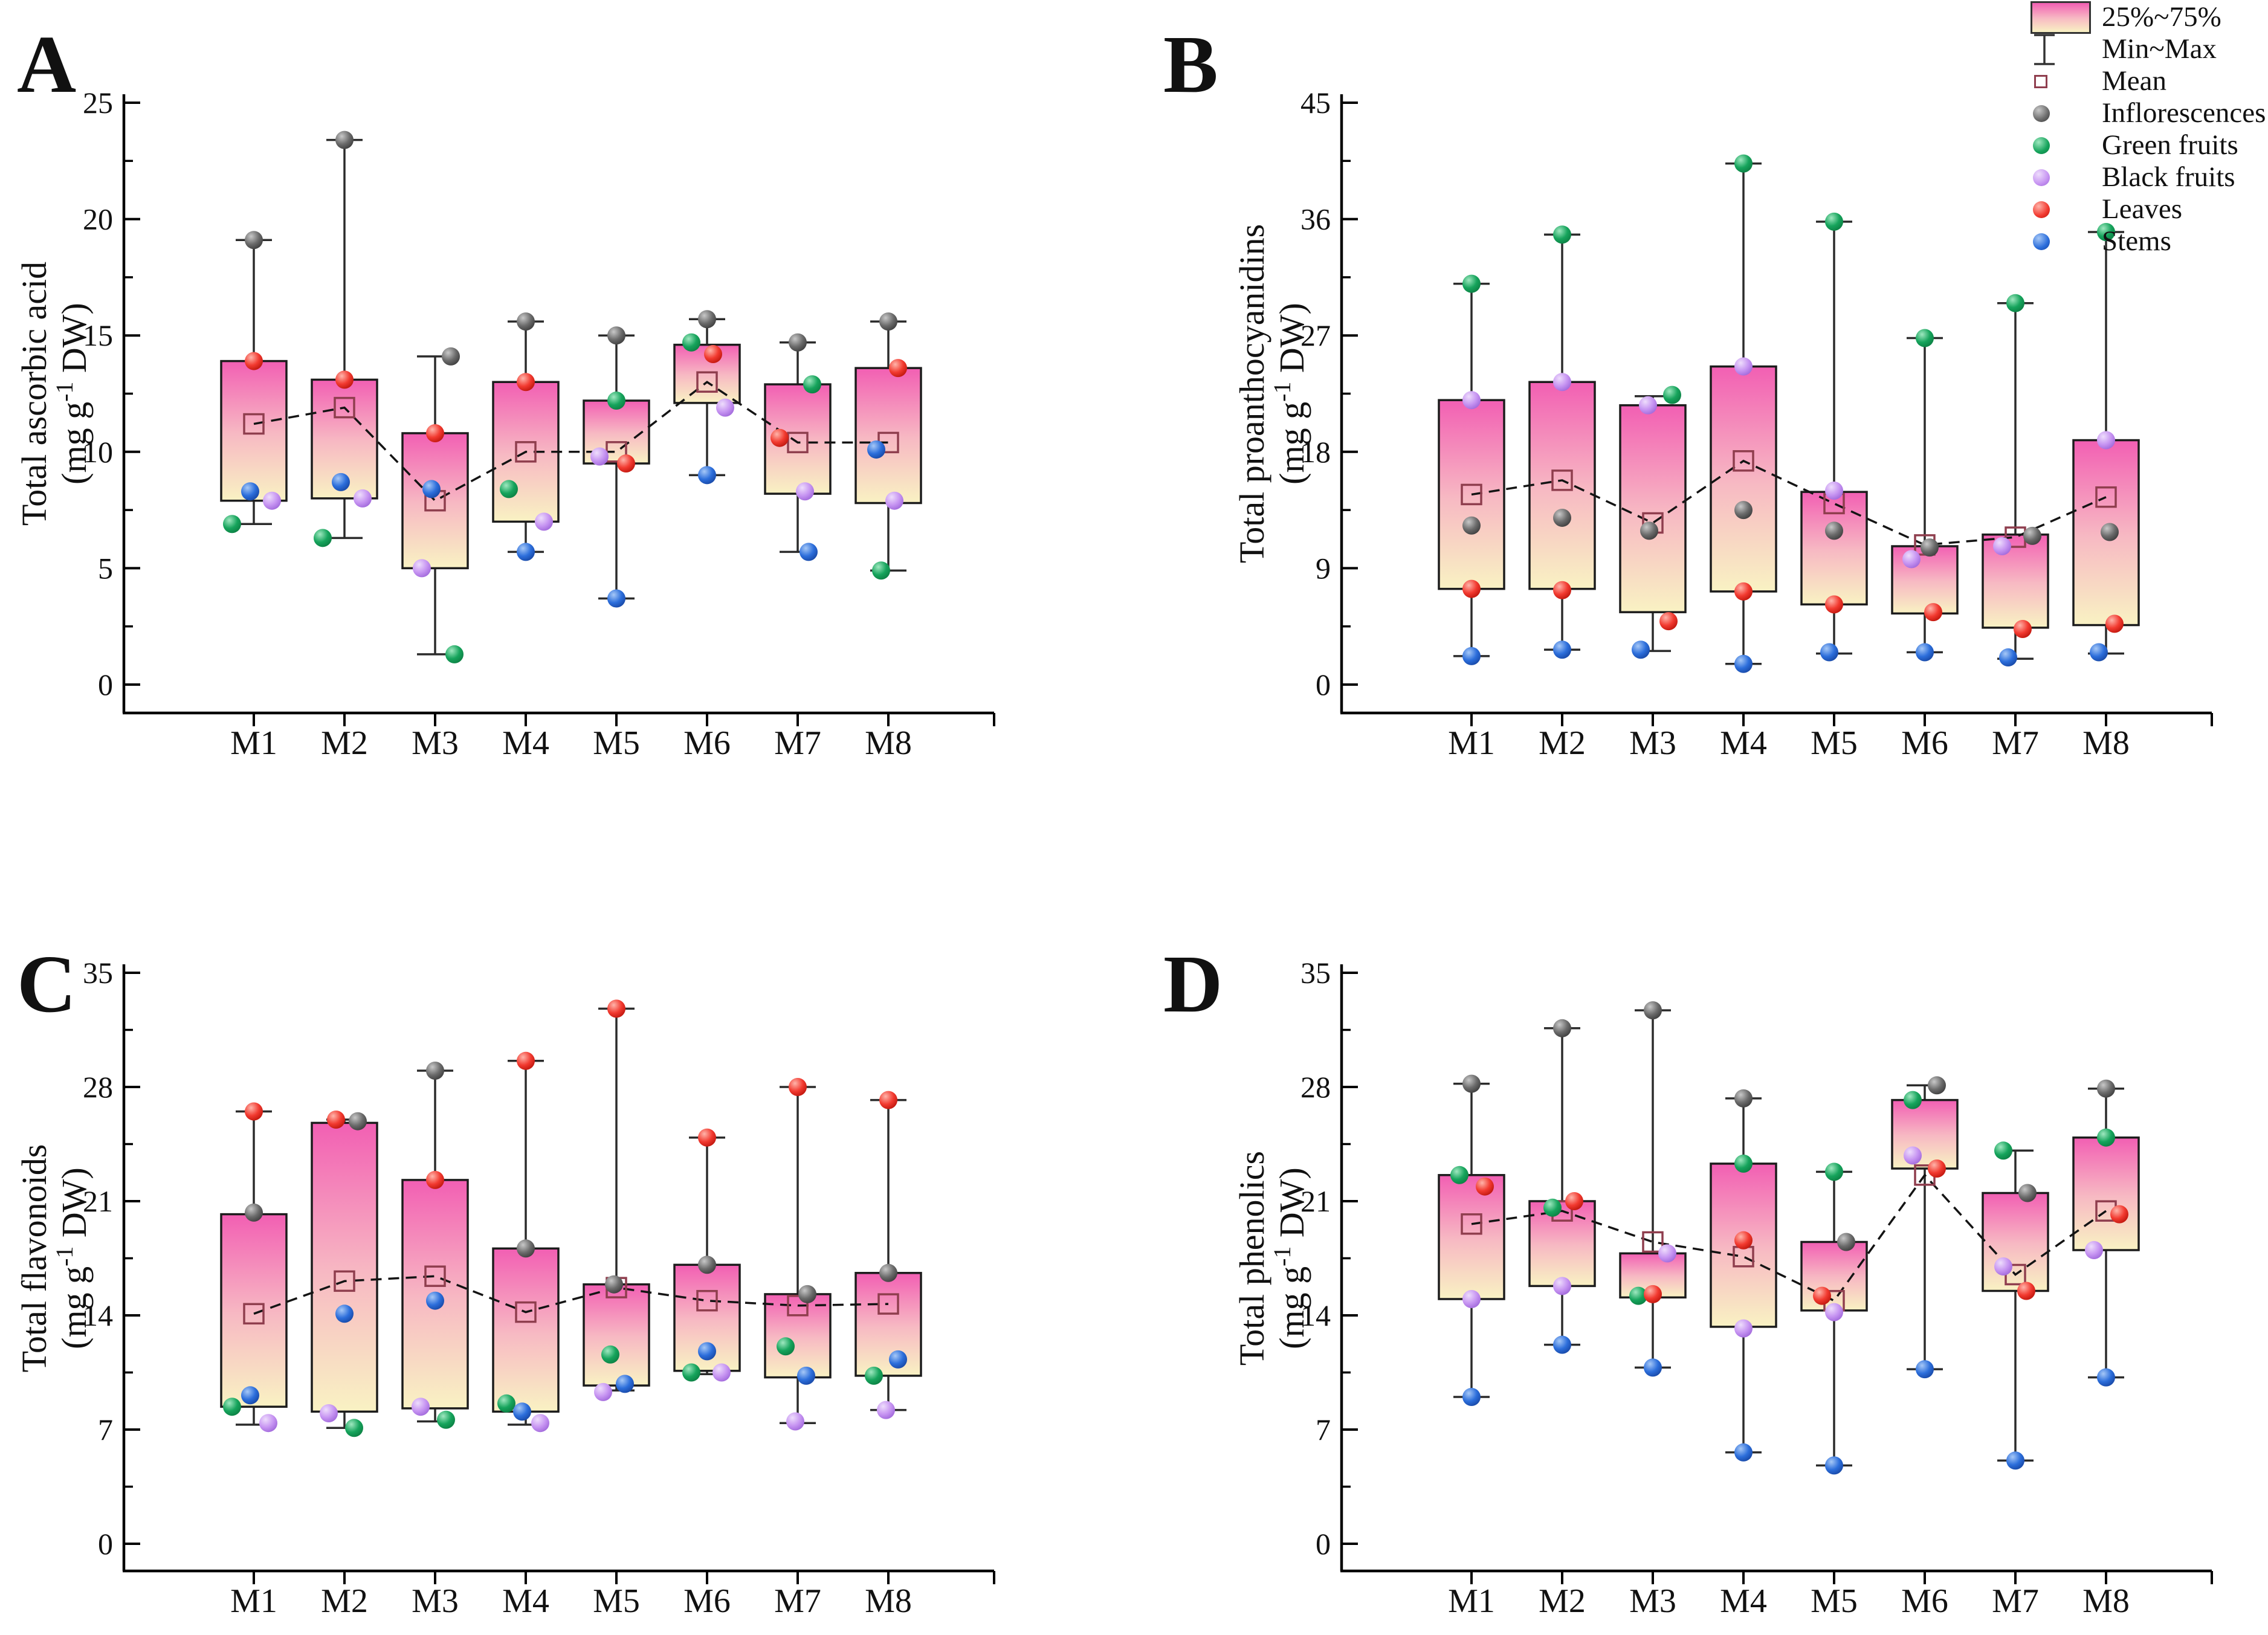 The image size is (2268, 1635). Describe the element at coordinates (1315, 103) in the screenshot. I see `y-tick-label: 45` at that location.